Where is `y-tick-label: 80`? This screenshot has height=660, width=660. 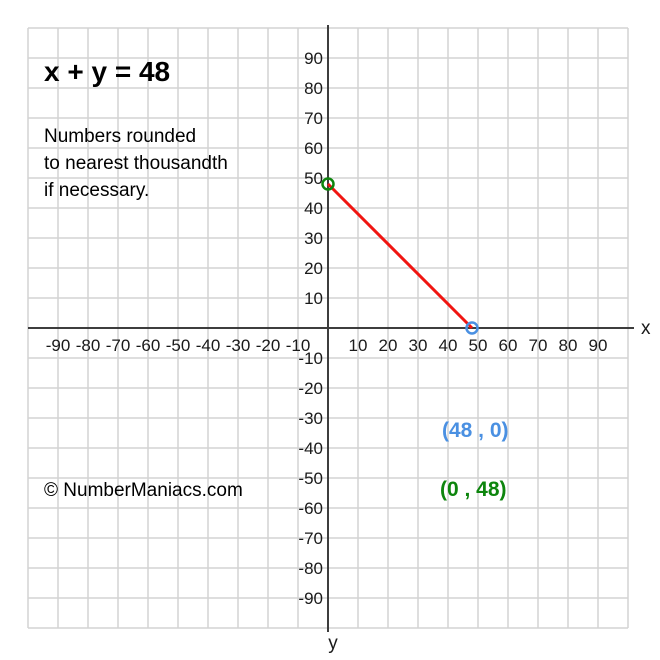
y-tick-label: 80 is located at coordinates (313, 88).